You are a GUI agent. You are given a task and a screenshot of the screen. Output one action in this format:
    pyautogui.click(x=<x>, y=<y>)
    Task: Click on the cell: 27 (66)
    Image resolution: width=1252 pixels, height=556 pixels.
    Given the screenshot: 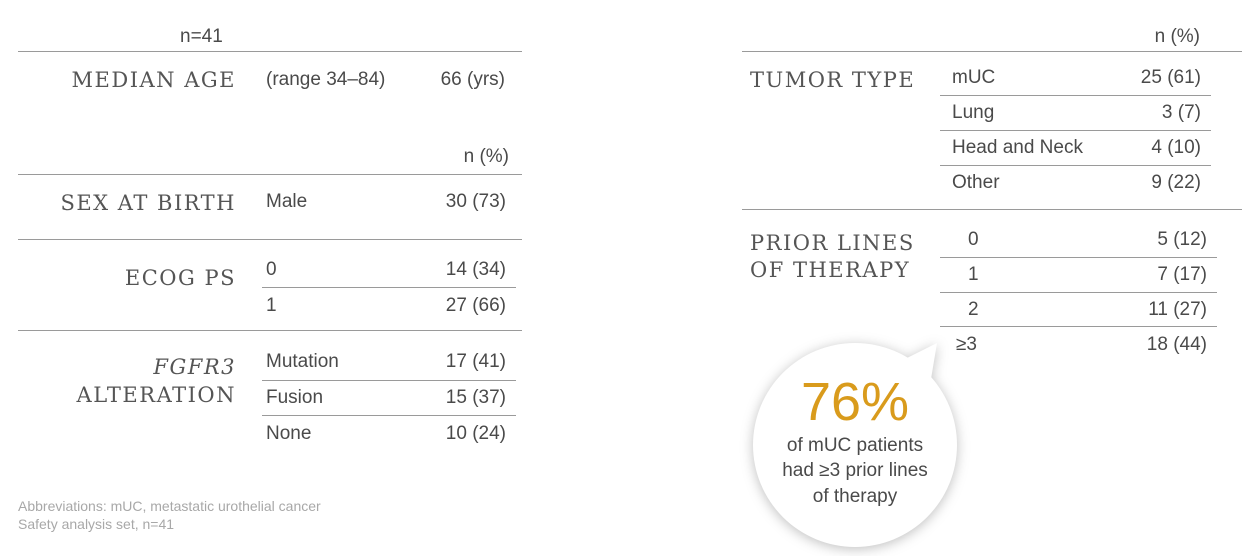 What is the action you would take?
    pyautogui.click(x=475, y=305)
    